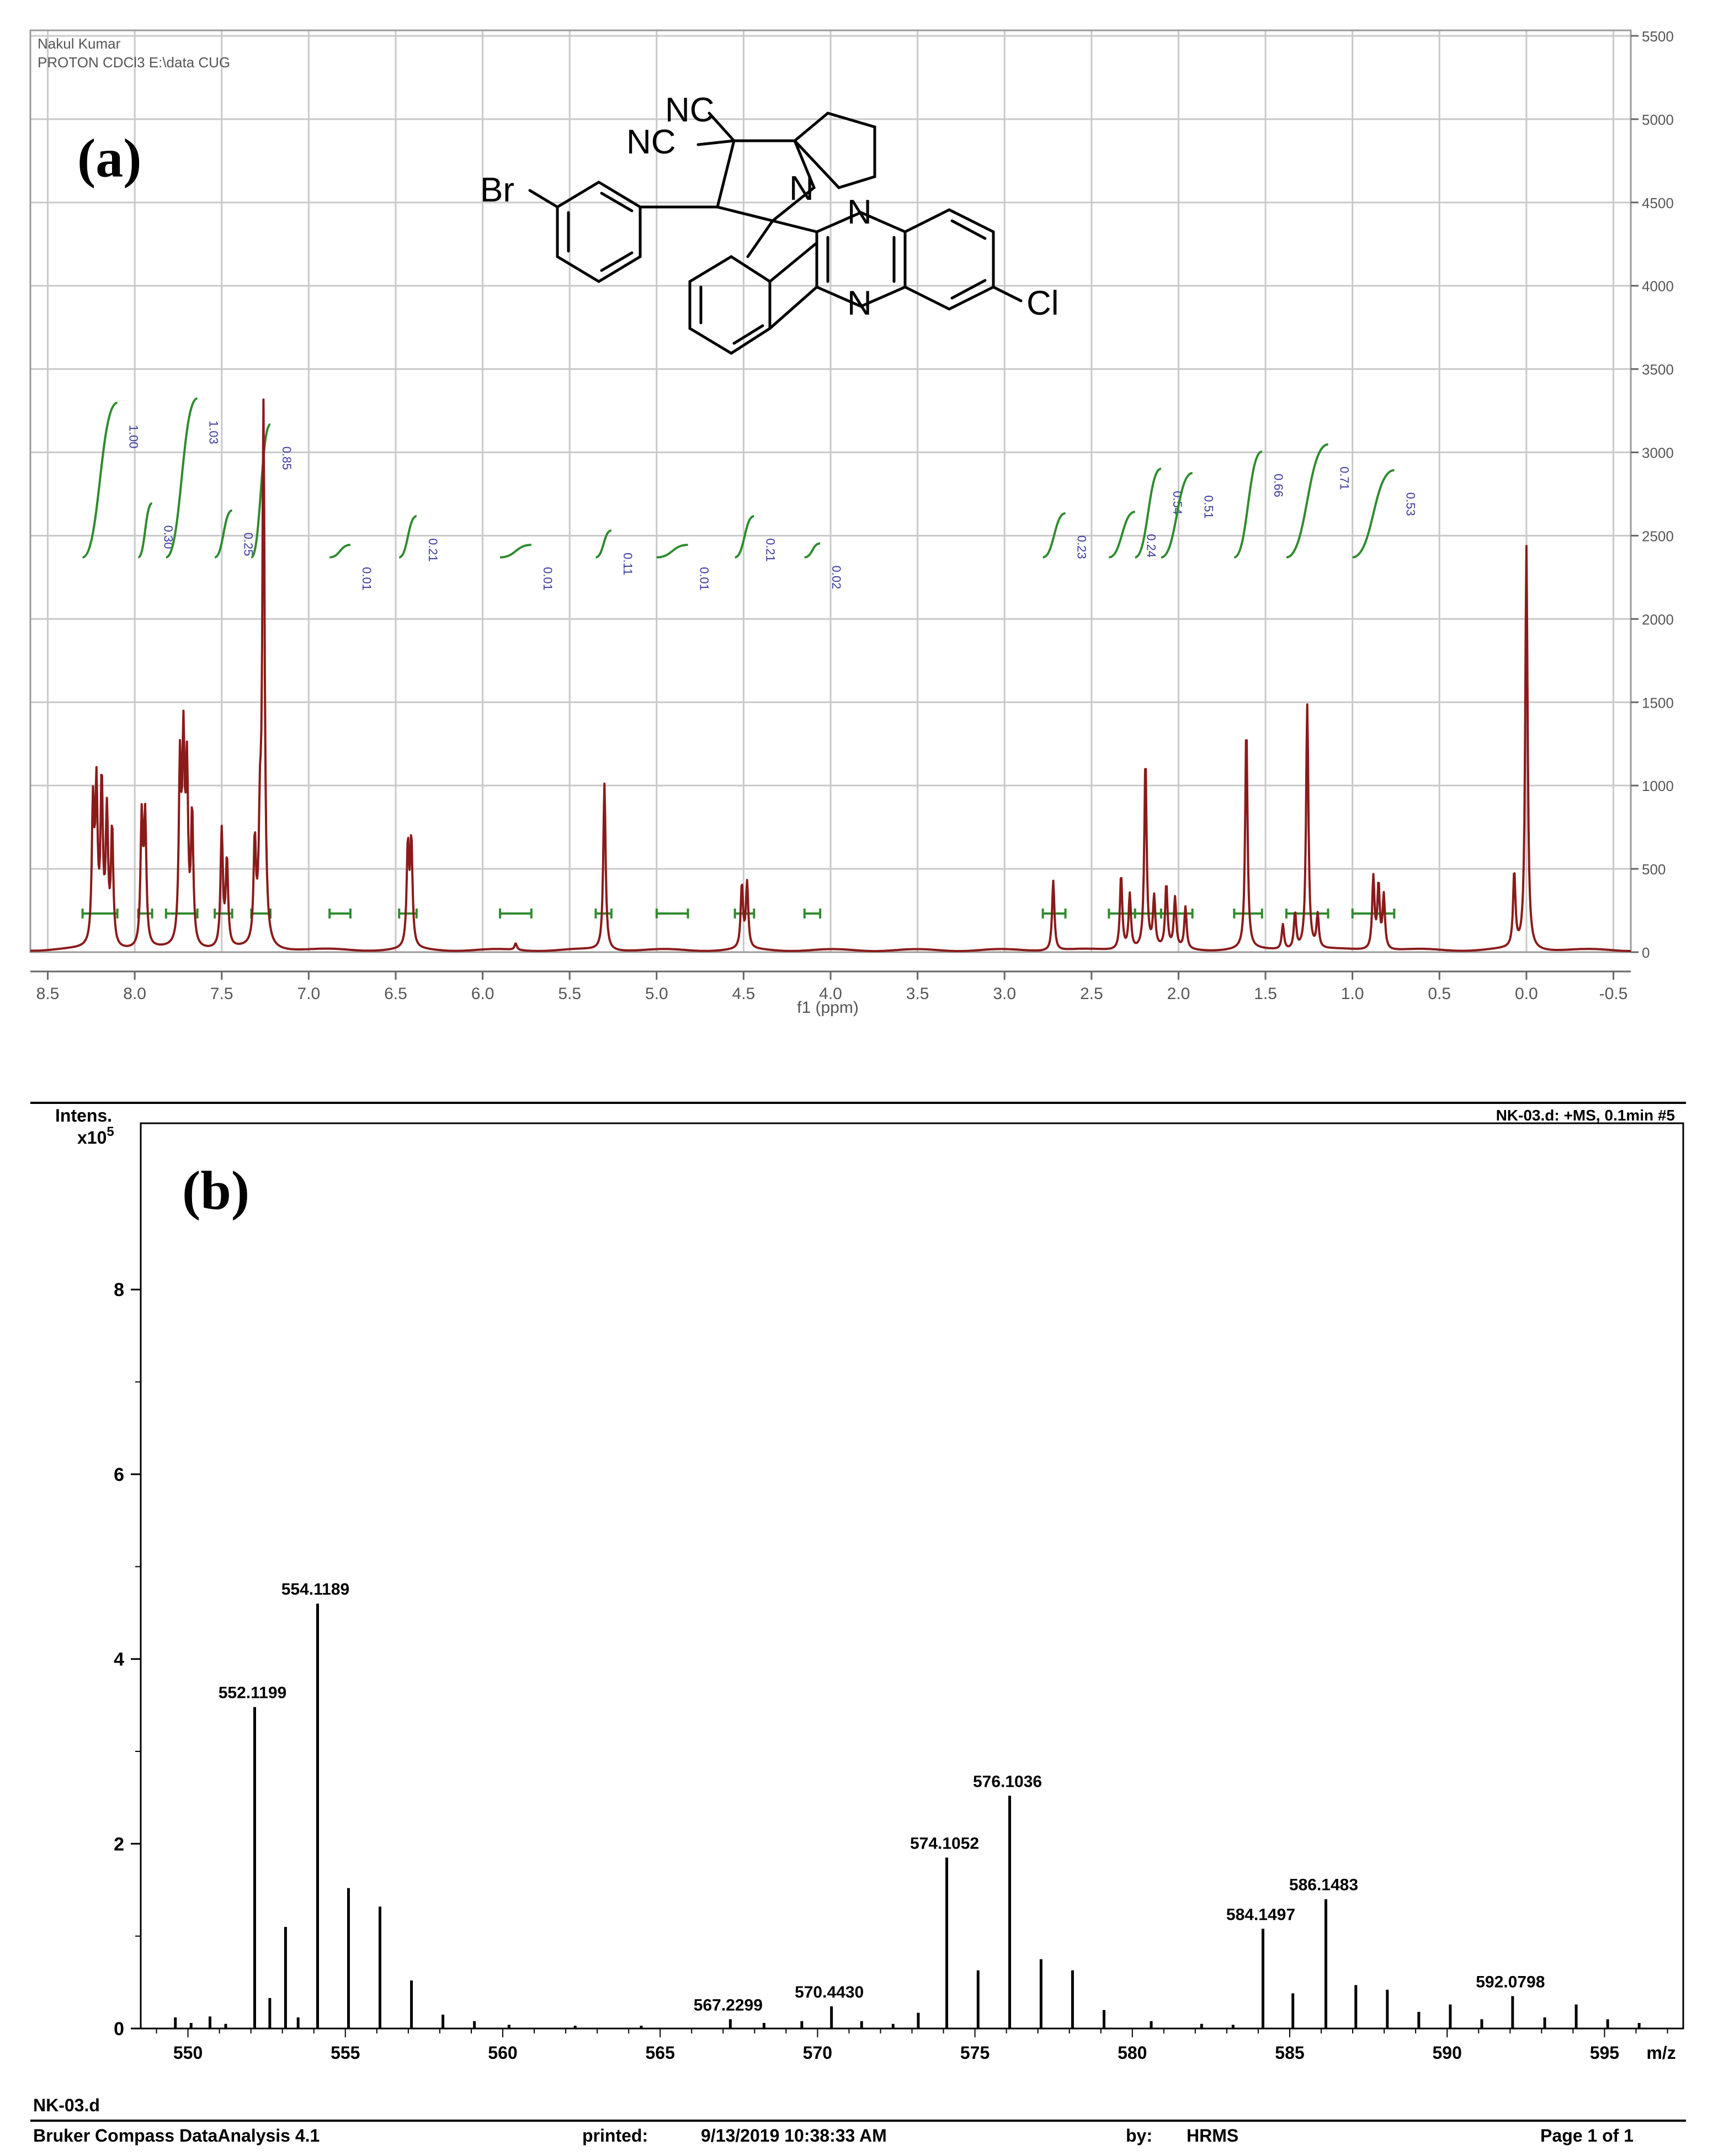 The image size is (1718, 2156). I want to click on ms-x-tick-label: 570, so click(817, 2053).